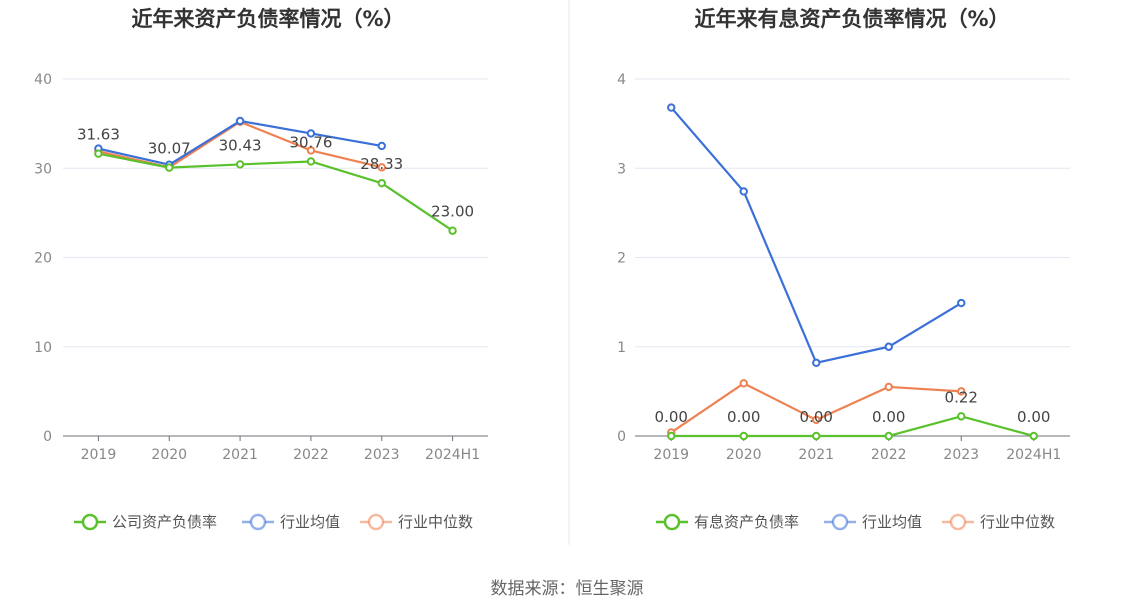  What do you see at coordinates (746, 522) in the screenshot?
I see `legend-label: 有息资产负债率` at bounding box center [746, 522].